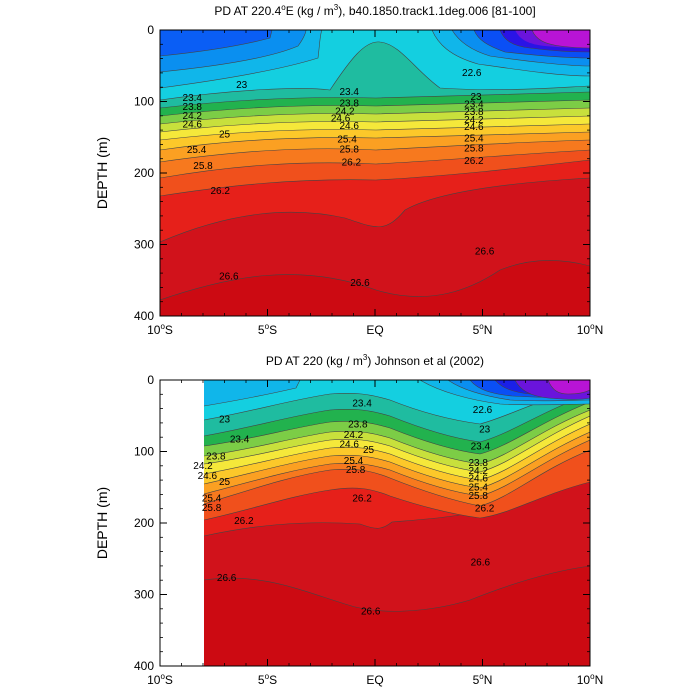 The width and height of the screenshot is (700, 700). Describe the element at coordinates (102, 173) in the screenshot. I see `model-y-axis-label: DEPTH (m)` at that location.